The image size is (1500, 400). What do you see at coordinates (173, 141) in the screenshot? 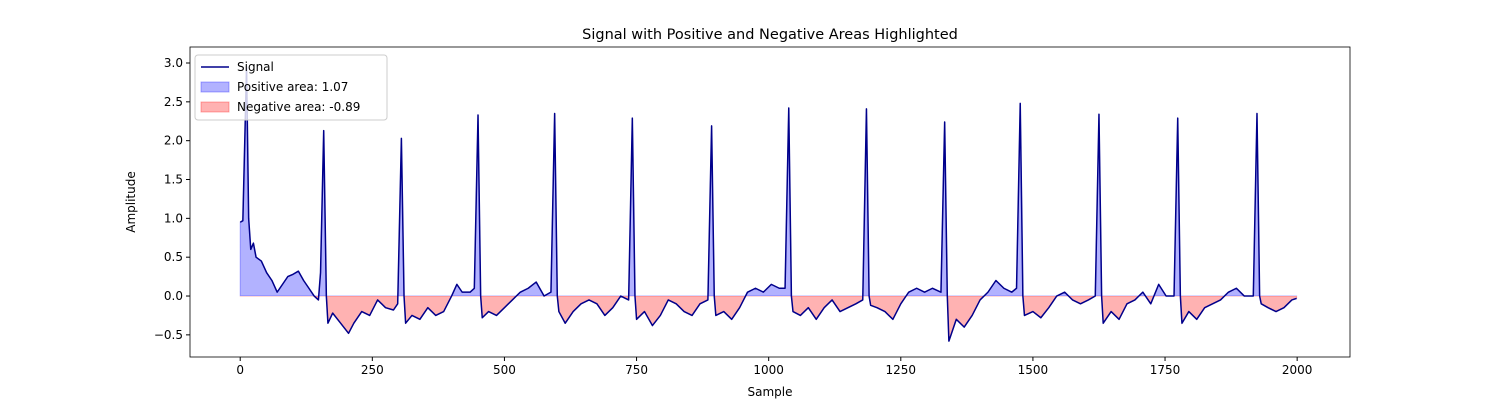
I see `y-tick-label: 2.0` at bounding box center [173, 141].